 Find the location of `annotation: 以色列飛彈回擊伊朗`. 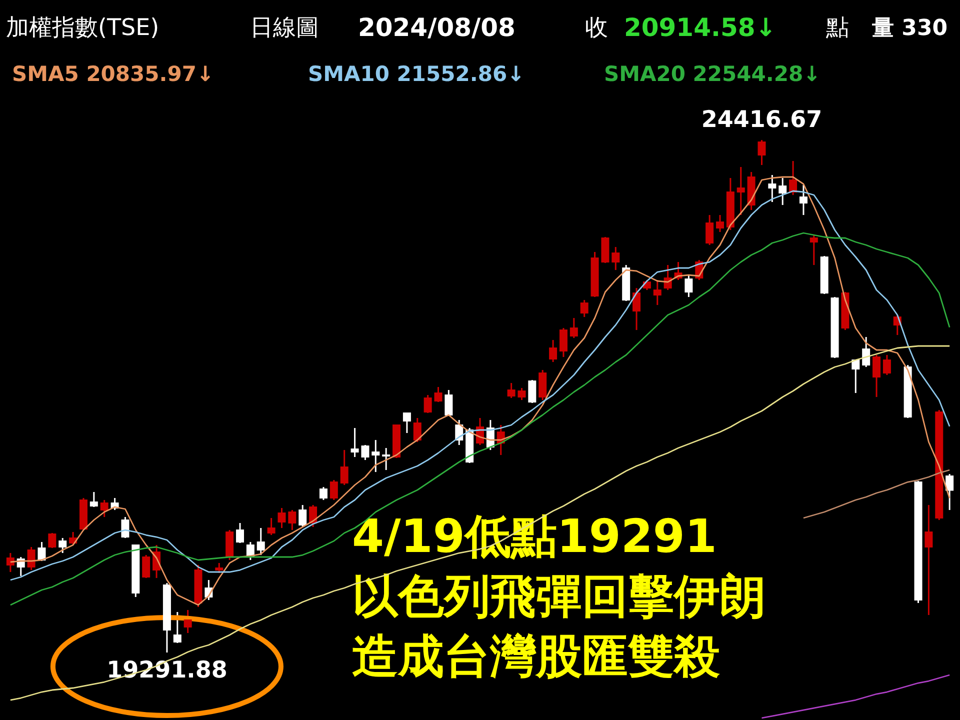

annotation: 以色列飛彈回擊伊朗 is located at coordinates (559, 596).